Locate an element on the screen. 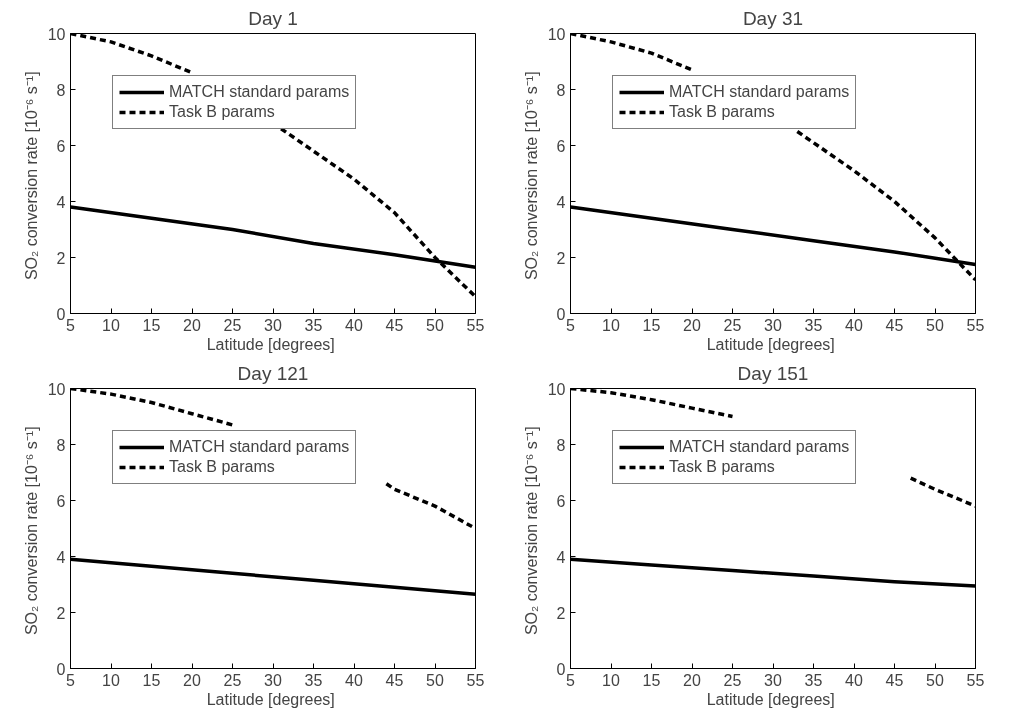 This screenshot has height=722, width=1015. chart-title: Day 151 is located at coordinates (773, 373).